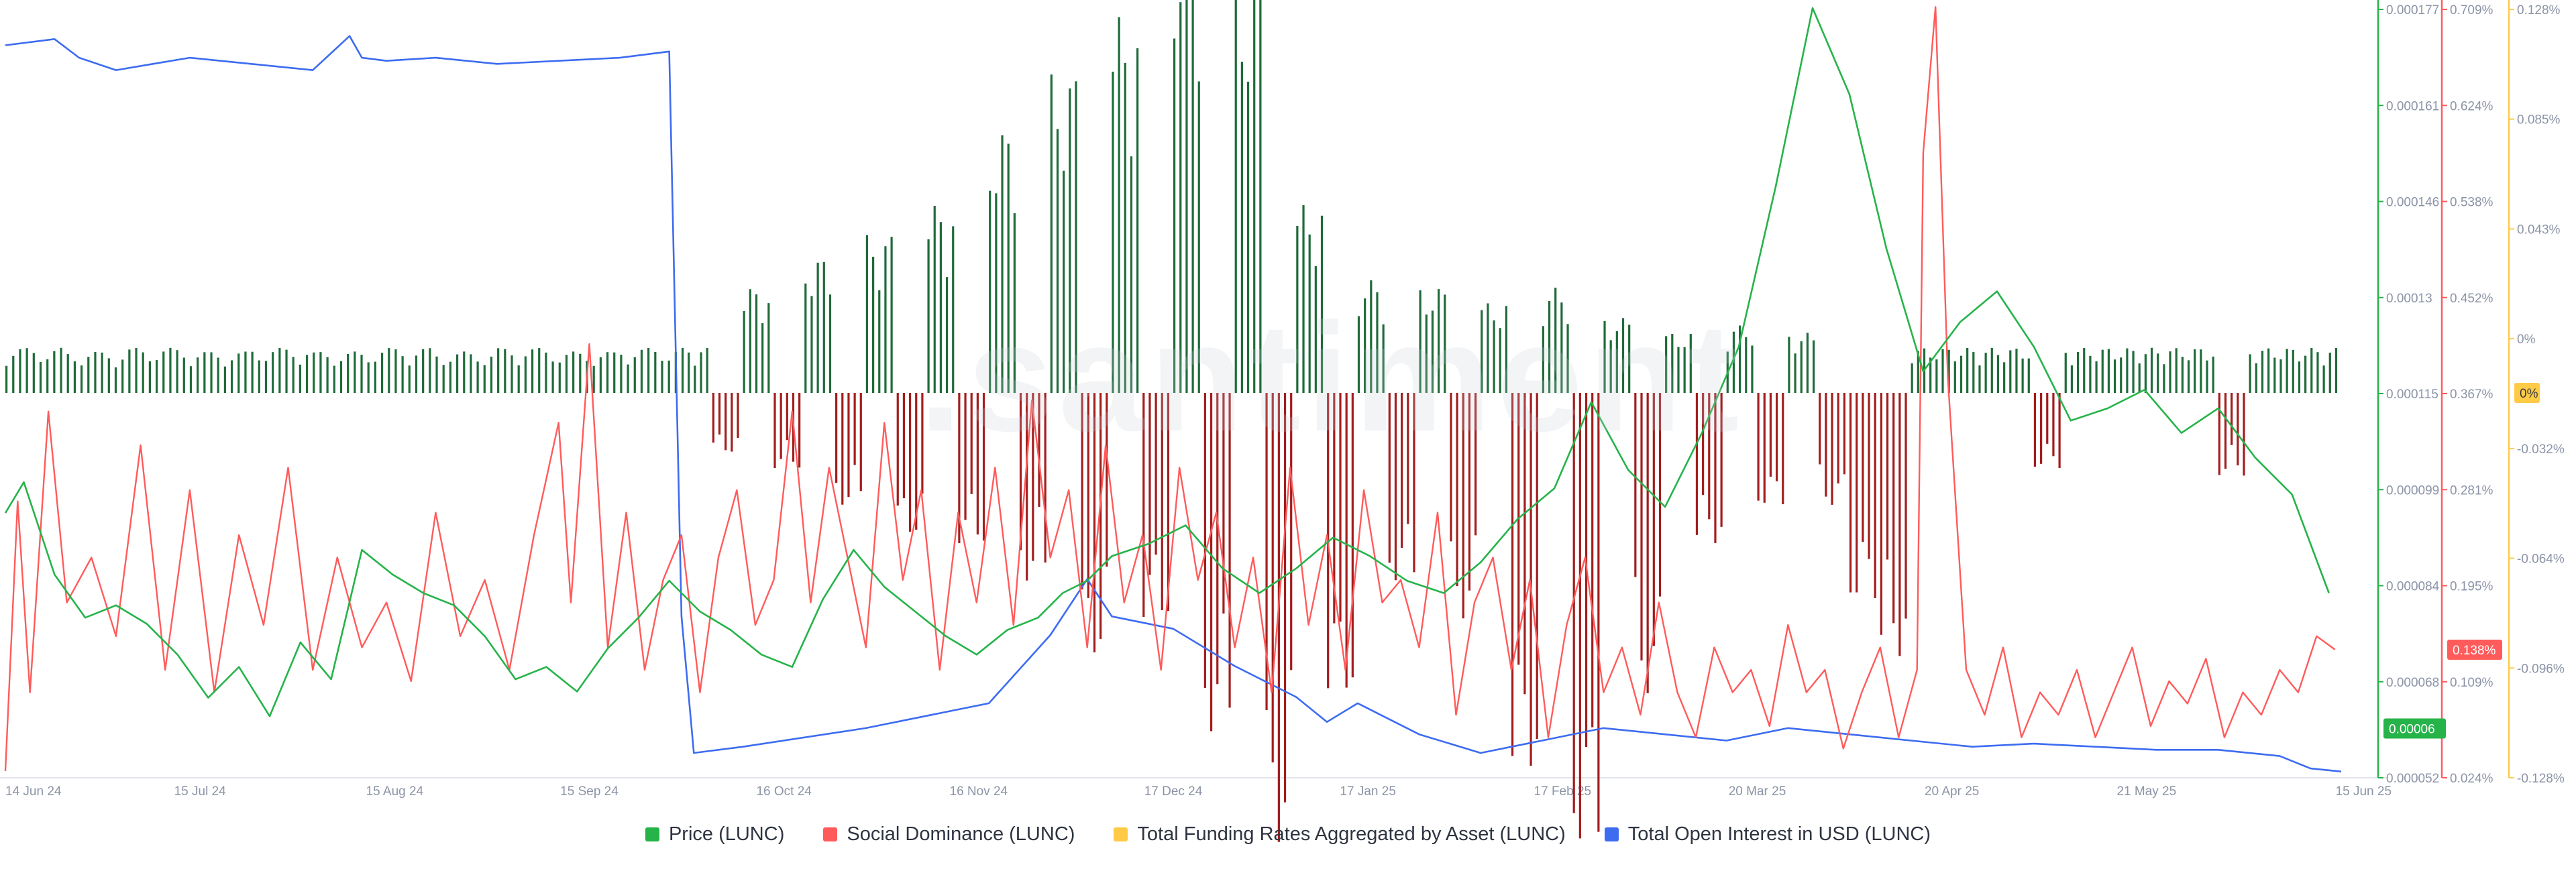 This screenshot has width=2576, height=875. I want to click on legend-item-open-interest: Total Open Interest in USD (LUNC), so click(1767, 834).